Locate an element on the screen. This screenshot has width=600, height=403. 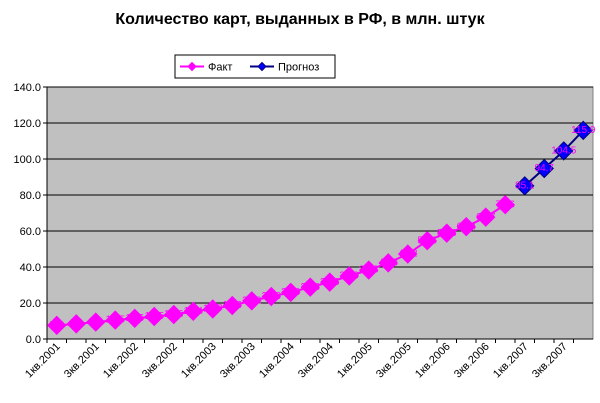
data-label: 23.6 is located at coordinates (272, 296).